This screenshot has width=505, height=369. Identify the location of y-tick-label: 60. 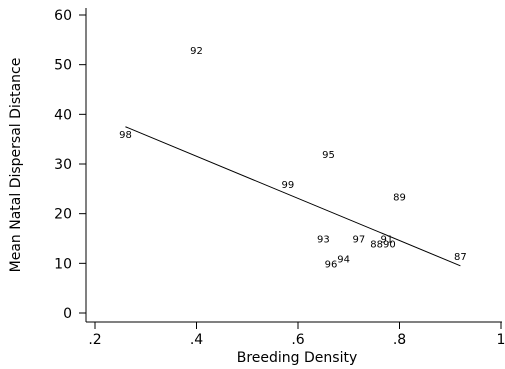
(63, 16).